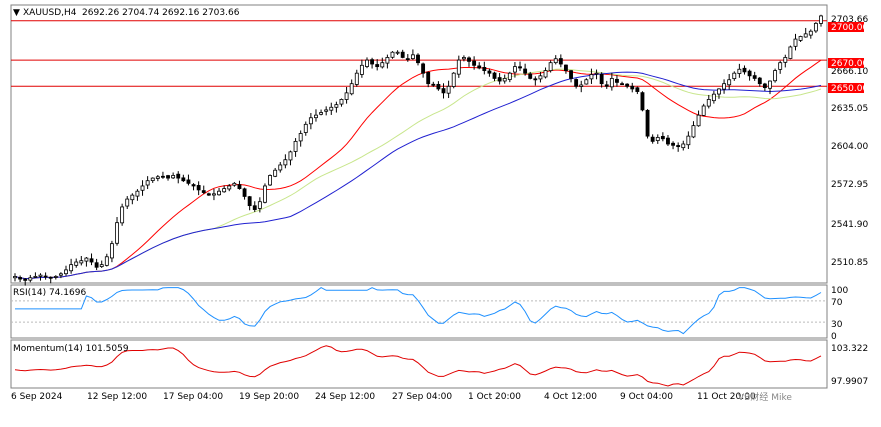  What do you see at coordinates (834, 337) in the screenshot?
I see `rsi-axis-0: 0` at bounding box center [834, 337].